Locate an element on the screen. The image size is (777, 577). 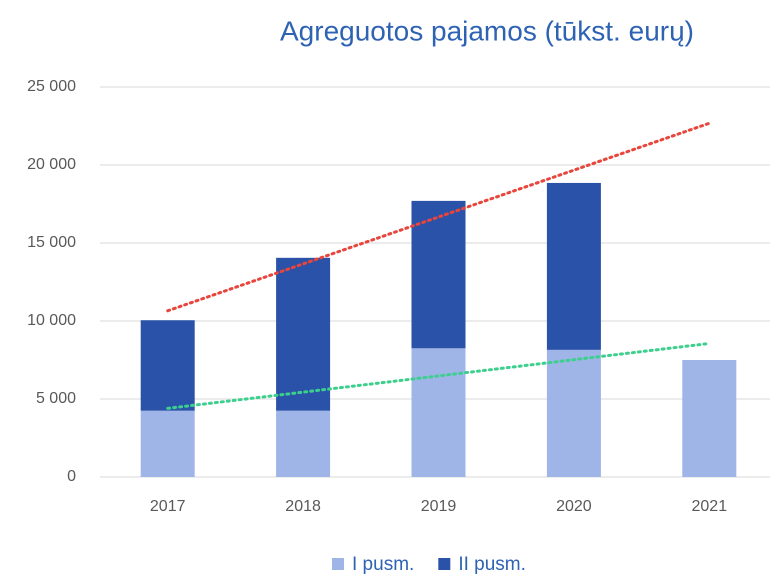
legend-label: I pusm. is located at coordinates (383, 564).